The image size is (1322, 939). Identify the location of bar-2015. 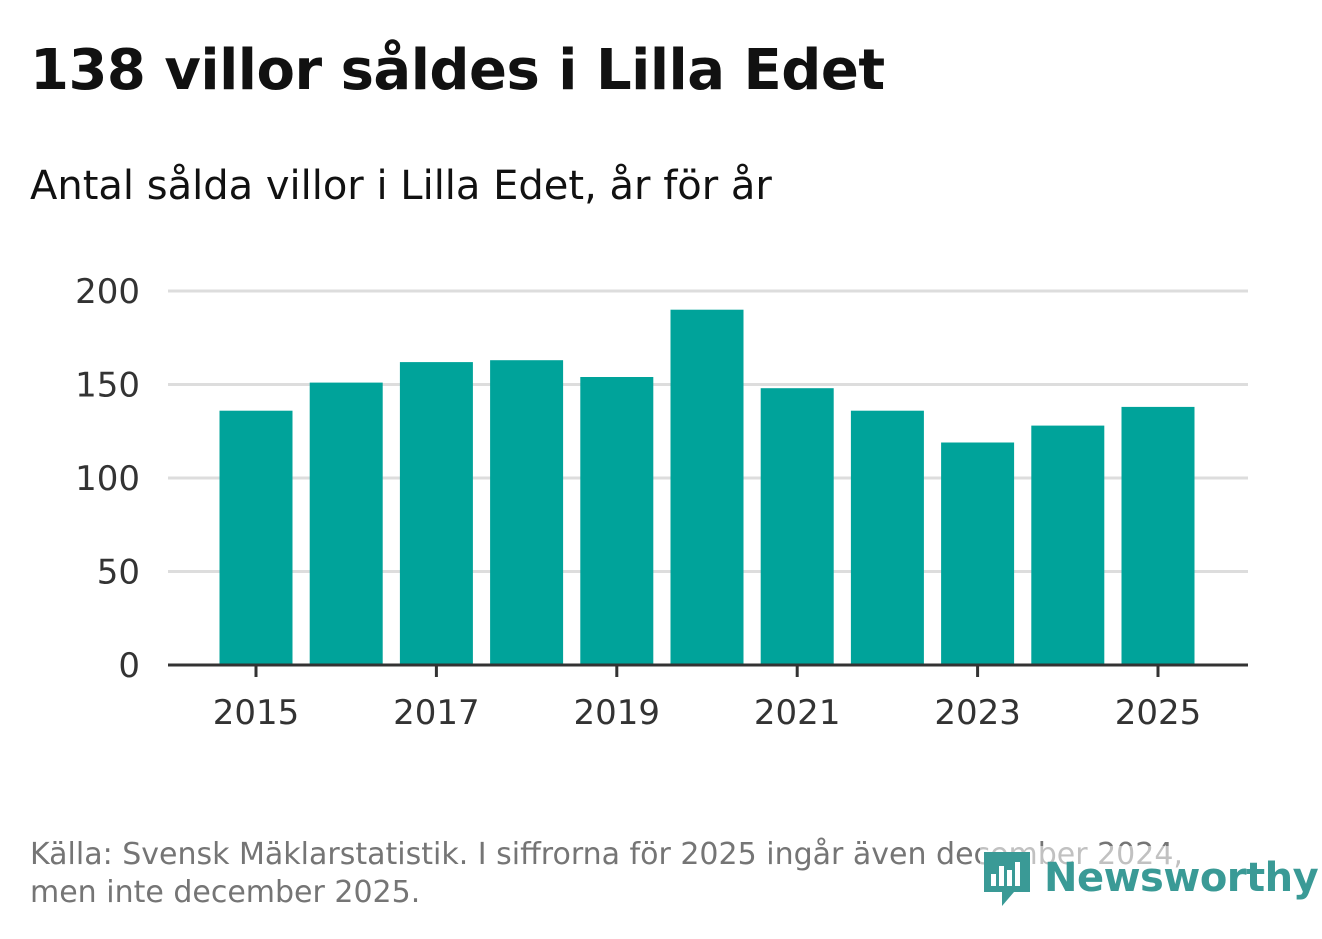
(256, 537).